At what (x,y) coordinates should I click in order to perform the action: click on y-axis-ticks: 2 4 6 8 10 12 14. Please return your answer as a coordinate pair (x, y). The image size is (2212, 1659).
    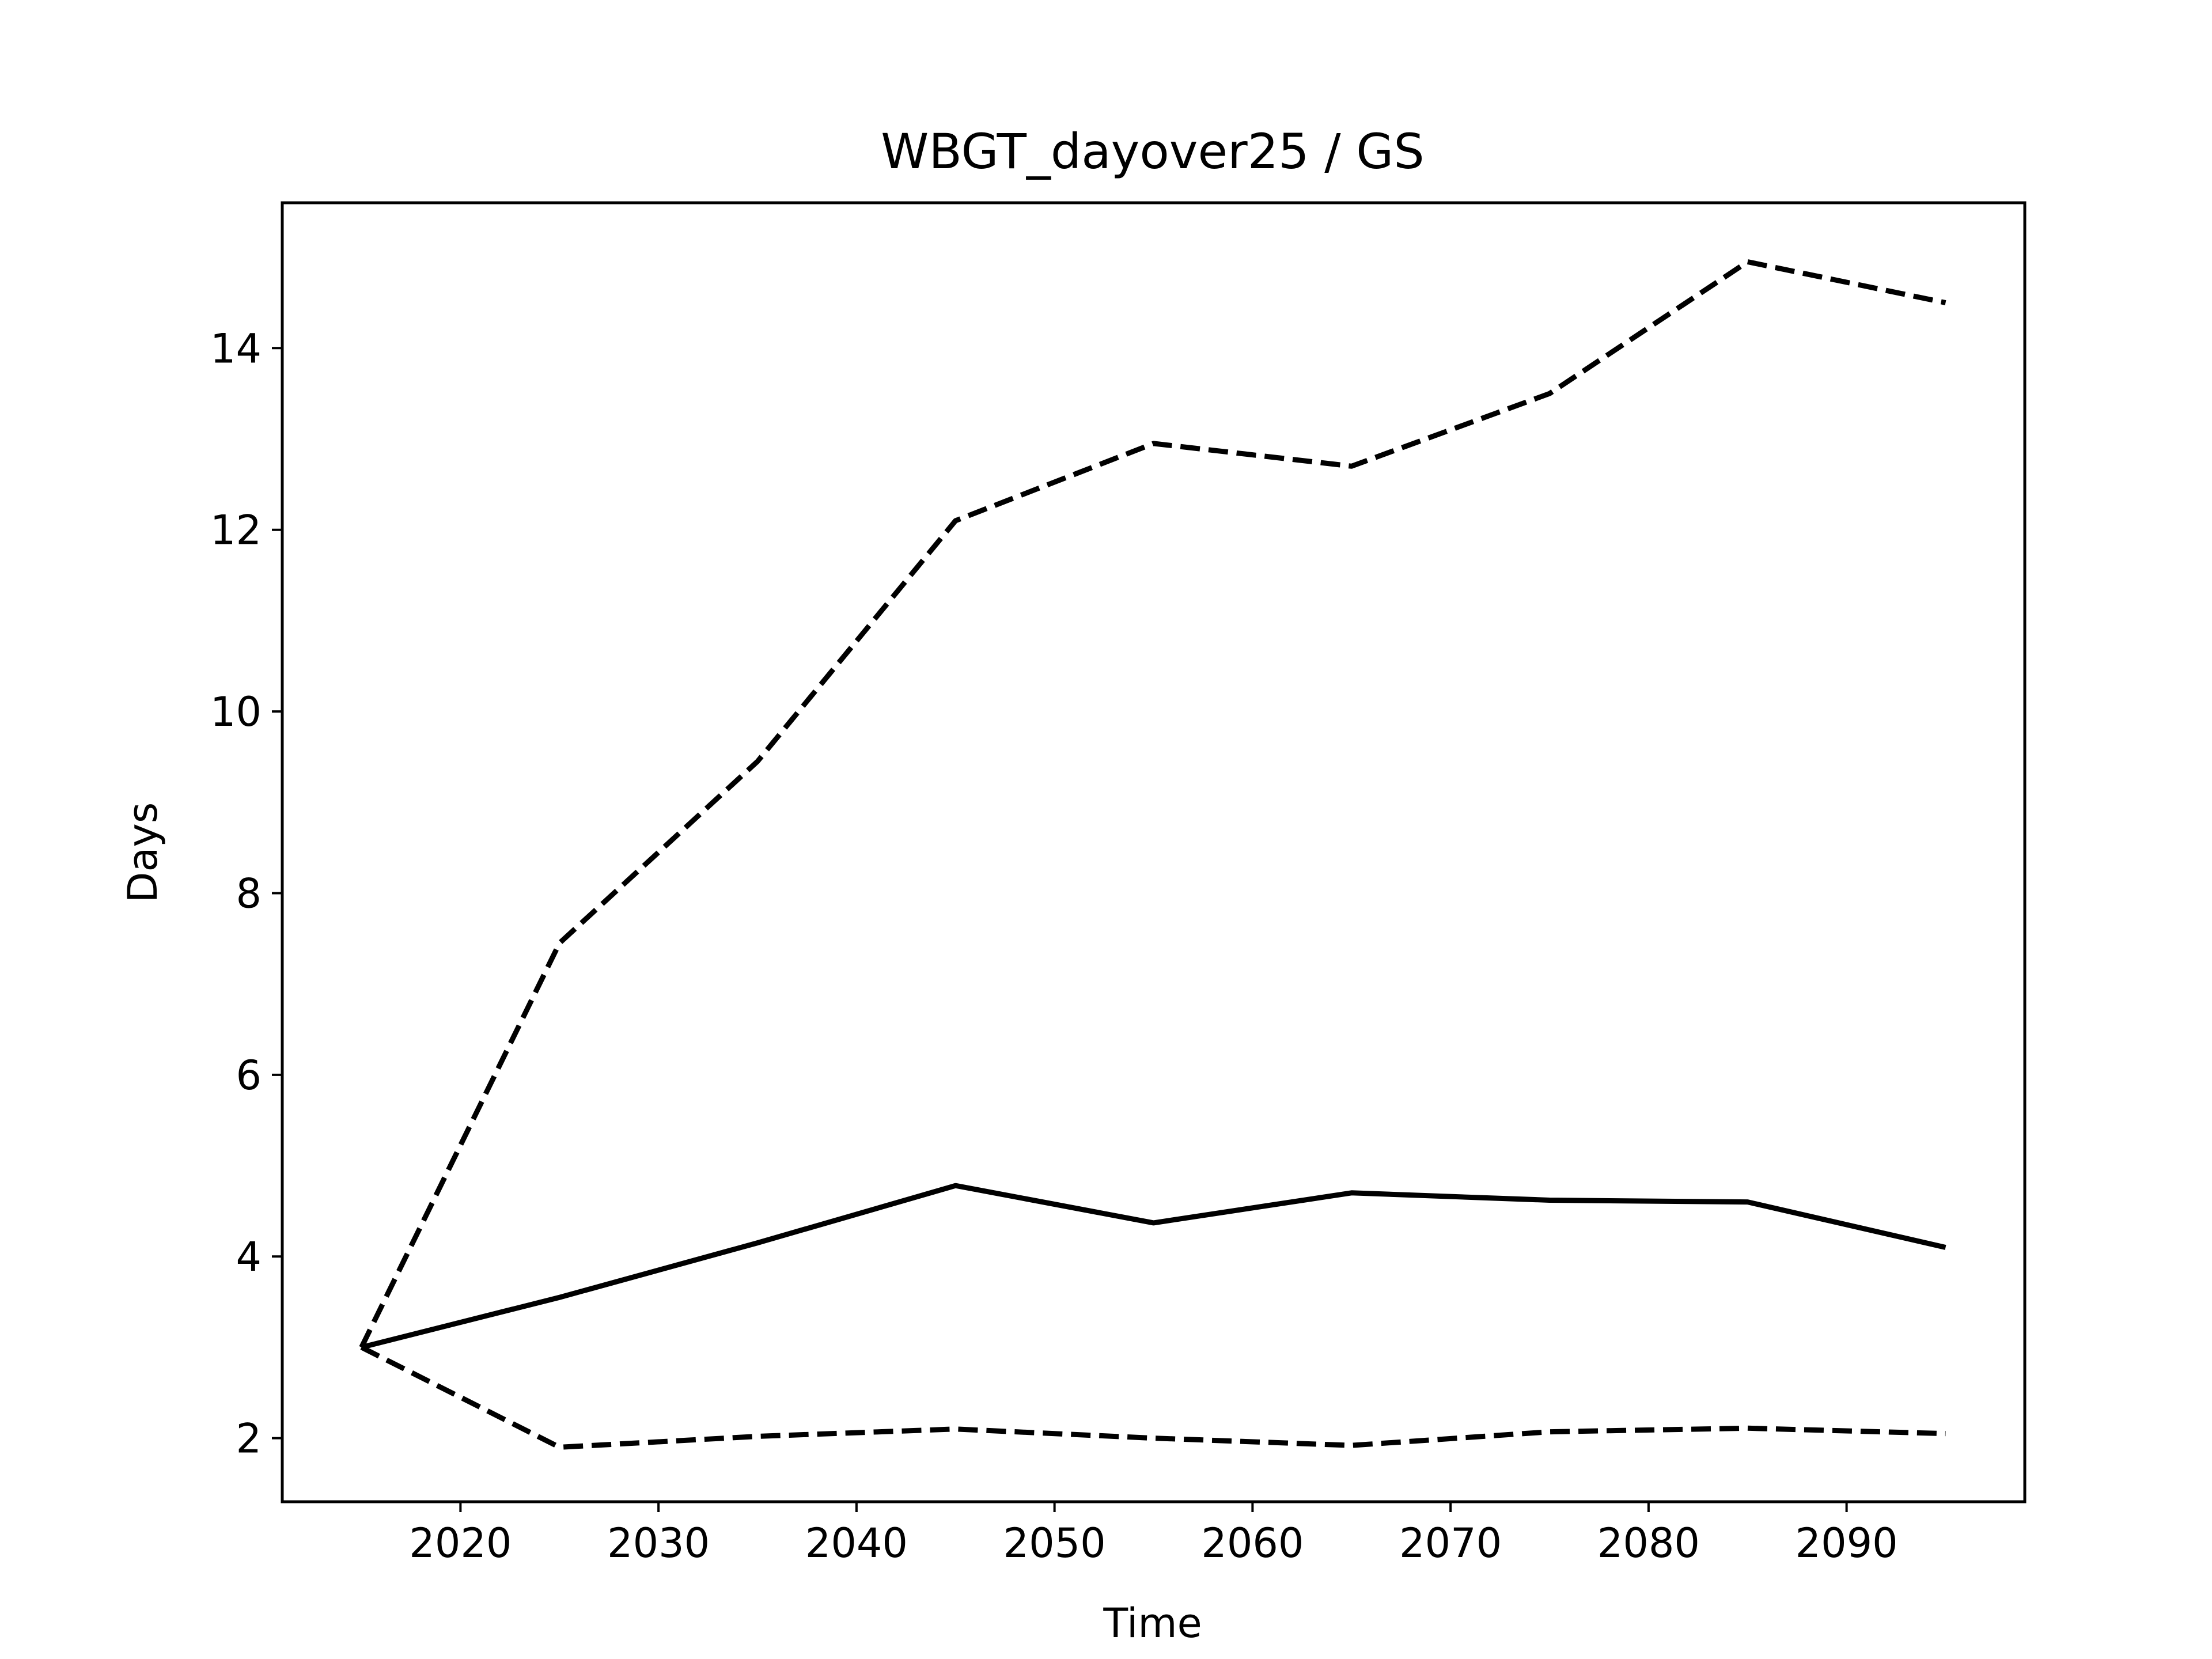
    Looking at the image, I should click on (246, 894).